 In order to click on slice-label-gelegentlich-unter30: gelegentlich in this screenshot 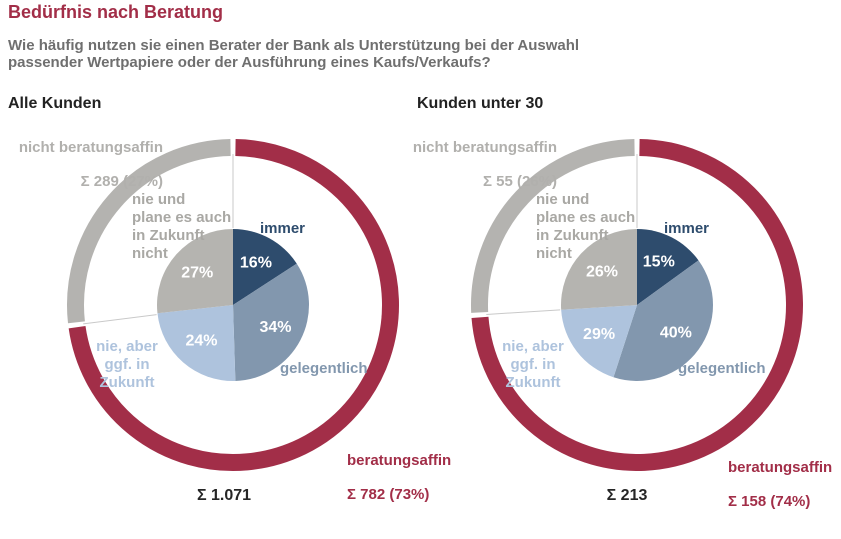, I will do `click(722, 368)`.